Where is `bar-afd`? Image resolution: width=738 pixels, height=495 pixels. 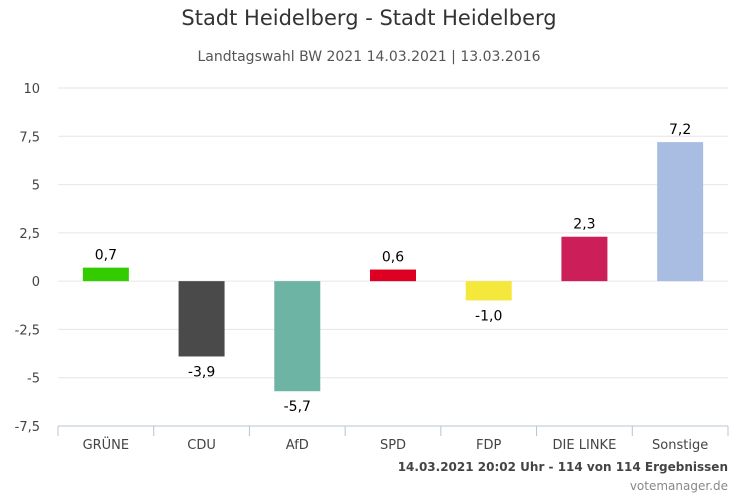
bar-afd is located at coordinates (297, 336).